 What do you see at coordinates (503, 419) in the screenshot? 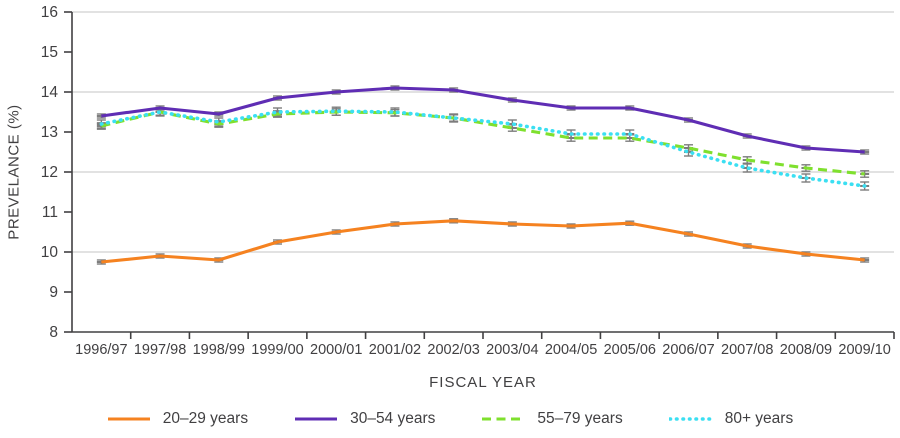
I see `legend-line-sample-dashed-green-icon` at bounding box center [503, 419].